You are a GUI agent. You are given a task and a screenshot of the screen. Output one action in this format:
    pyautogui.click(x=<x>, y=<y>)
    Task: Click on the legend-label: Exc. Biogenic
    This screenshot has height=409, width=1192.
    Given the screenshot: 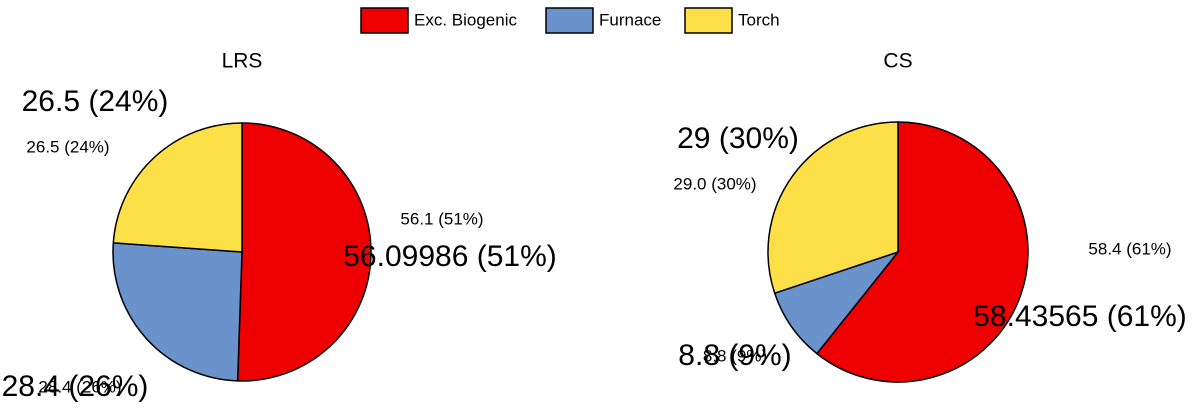 What is the action you would take?
    pyautogui.click(x=465, y=19)
    